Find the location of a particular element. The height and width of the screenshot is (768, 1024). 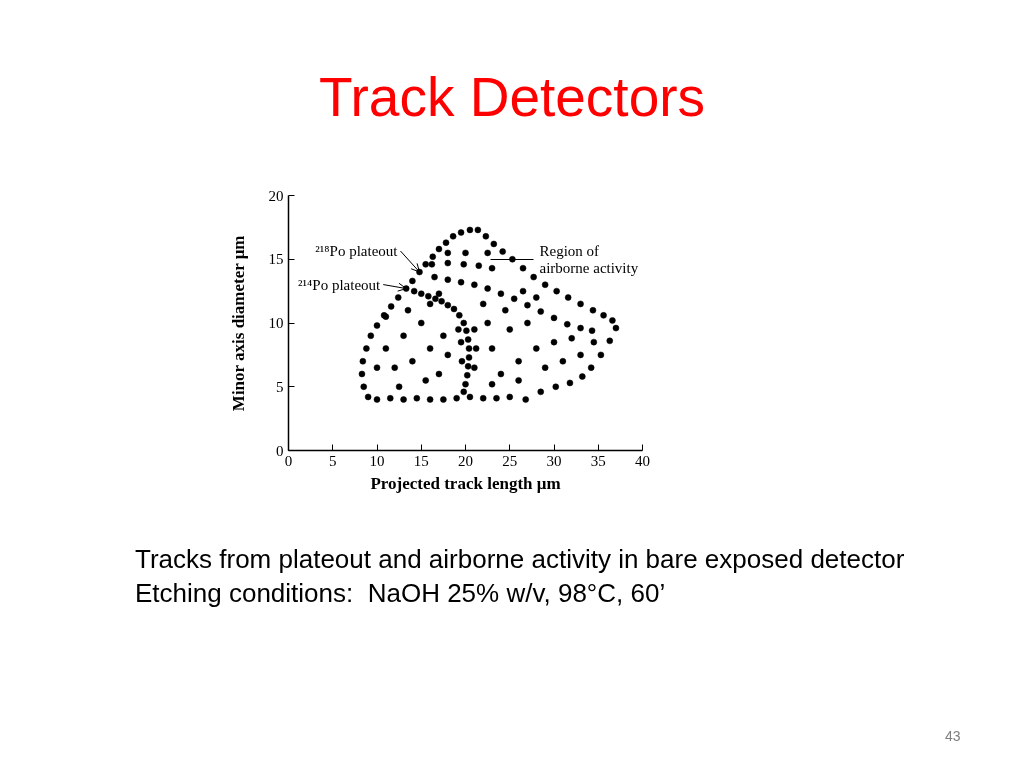

annotation: ²¹⁴Po plateout is located at coordinates (340, 284).